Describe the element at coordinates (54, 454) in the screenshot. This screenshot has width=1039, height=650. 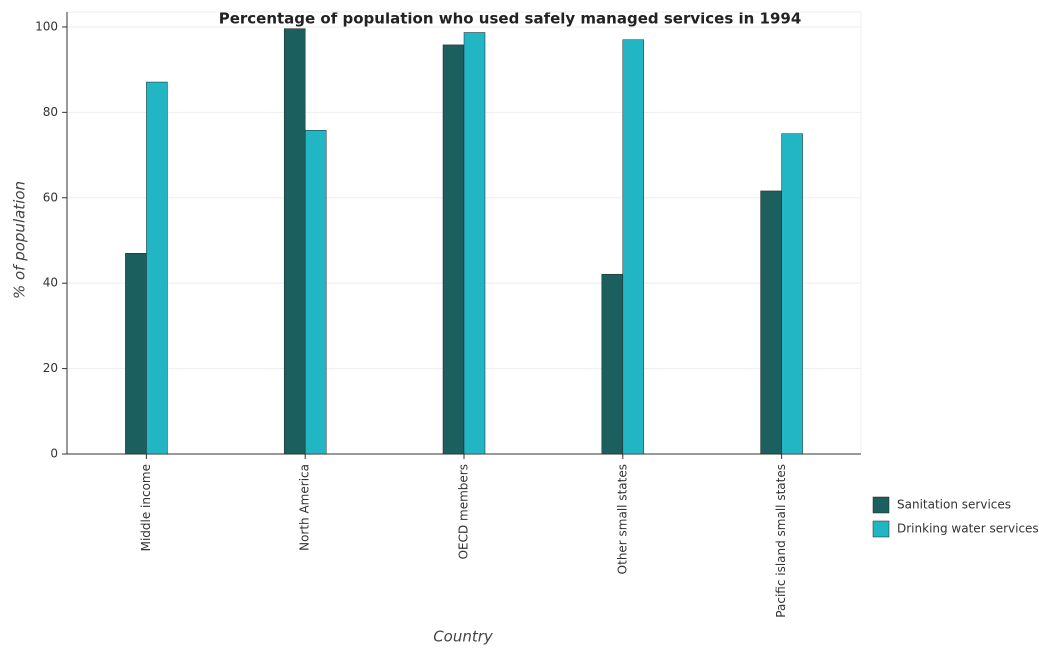
I see `y-tick-label: 0` at that location.